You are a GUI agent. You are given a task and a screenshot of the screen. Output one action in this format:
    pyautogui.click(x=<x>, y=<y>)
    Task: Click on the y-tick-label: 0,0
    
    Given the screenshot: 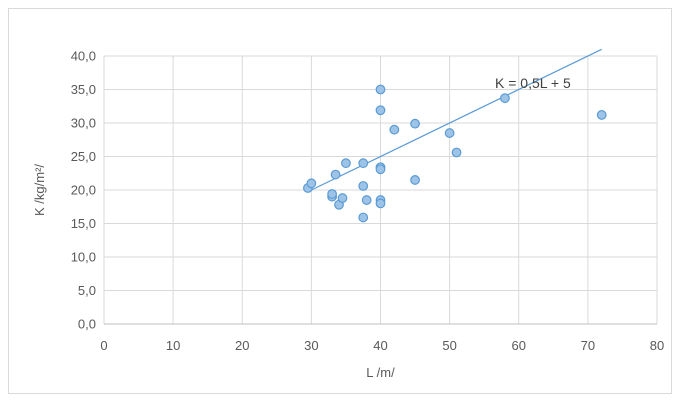 What is the action you would take?
    pyautogui.click(x=87, y=324)
    